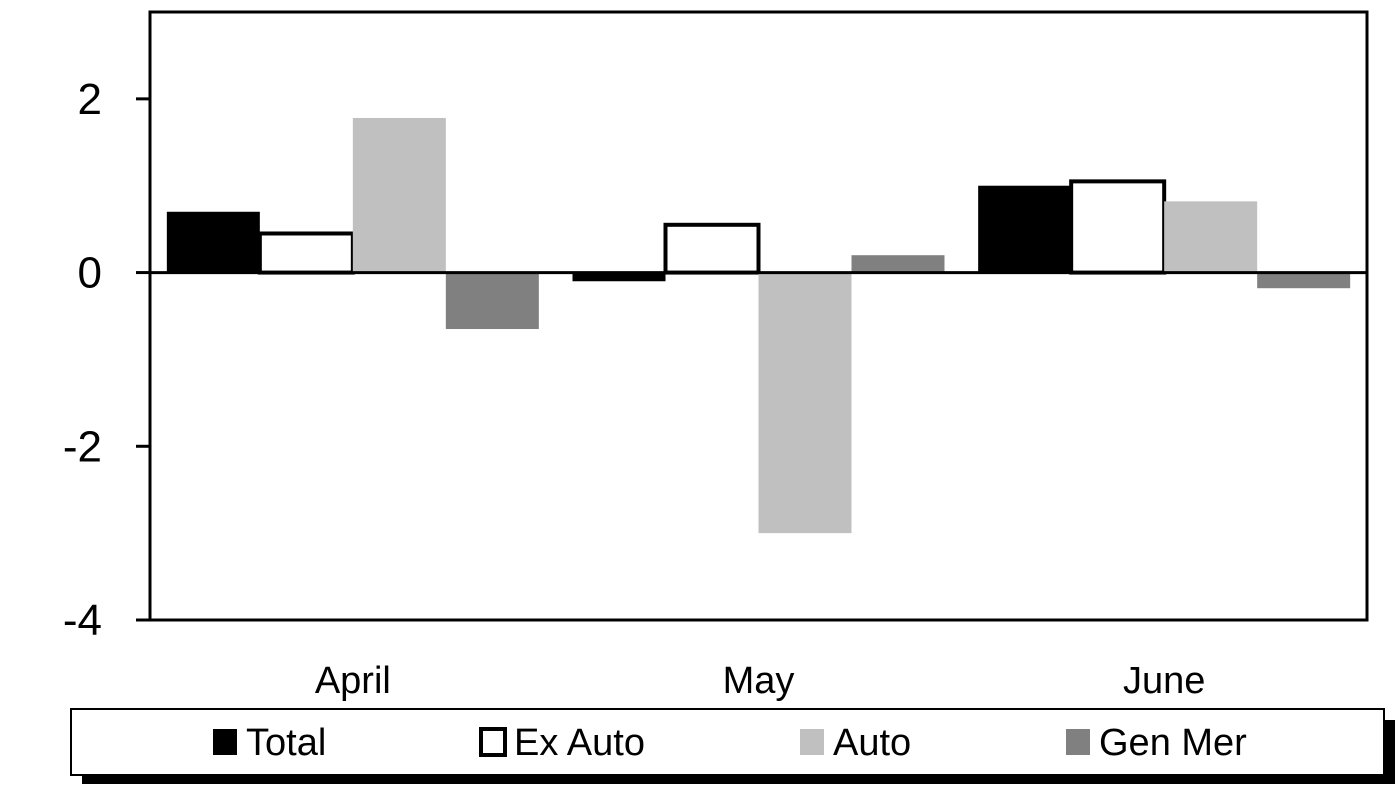 The width and height of the screenshot is (1400, 787). Describe the element at coordinates (1118, 227) in the screenshot. I see `bar-ex-auto-june` at that location.